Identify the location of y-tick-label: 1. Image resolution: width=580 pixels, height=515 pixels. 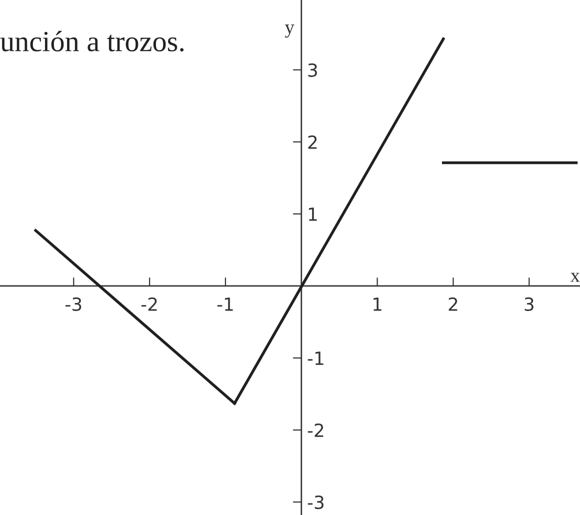
(312, 214).